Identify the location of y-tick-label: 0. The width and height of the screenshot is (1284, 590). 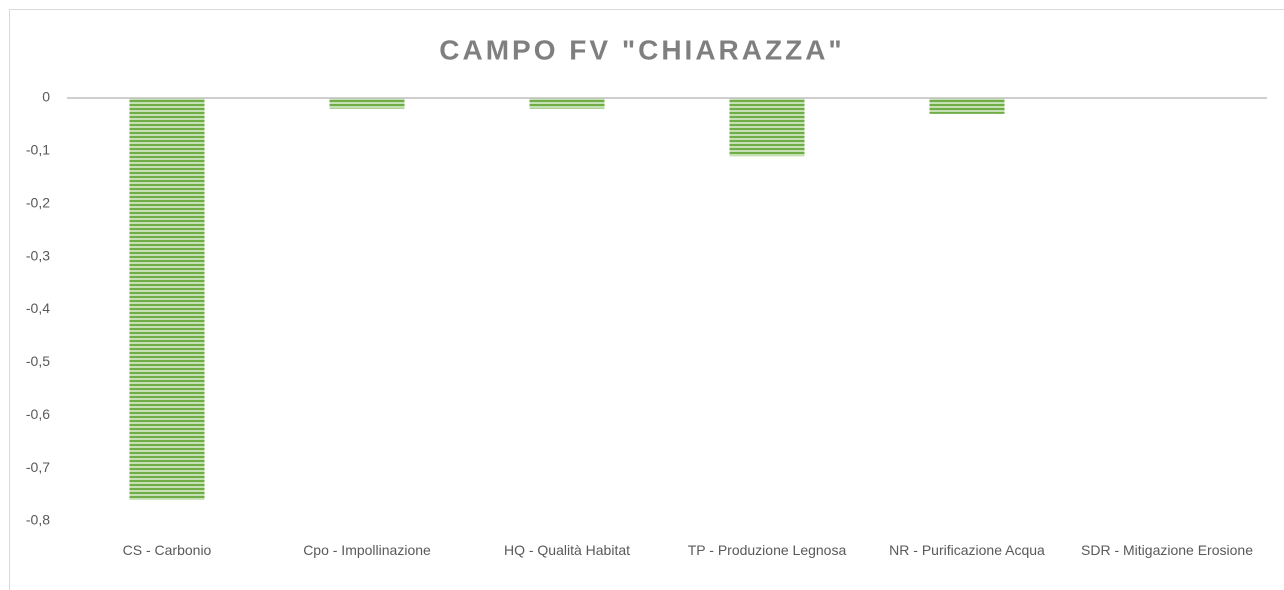
(46, 97).